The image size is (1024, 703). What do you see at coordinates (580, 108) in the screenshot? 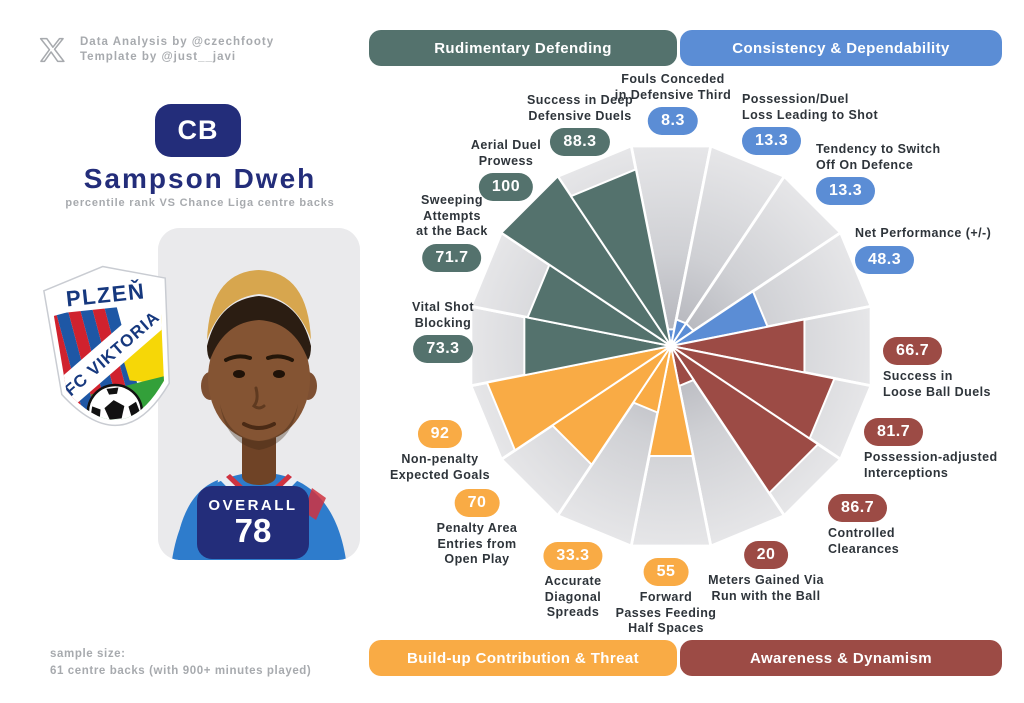
I see `metric-label: Success in Deep Defensive Duels` at bounding box center [580, 108].